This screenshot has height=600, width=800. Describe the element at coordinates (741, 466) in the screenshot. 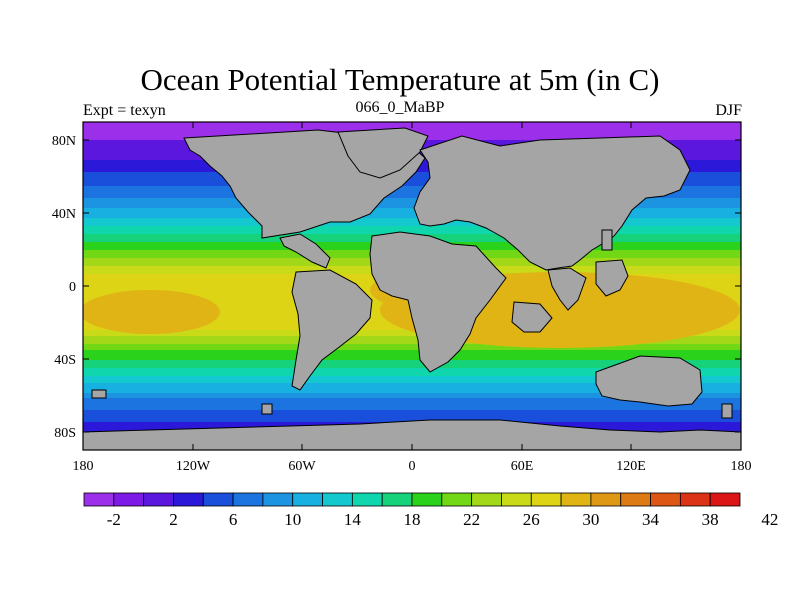

I see `lon-label-180e: 180` at that location.